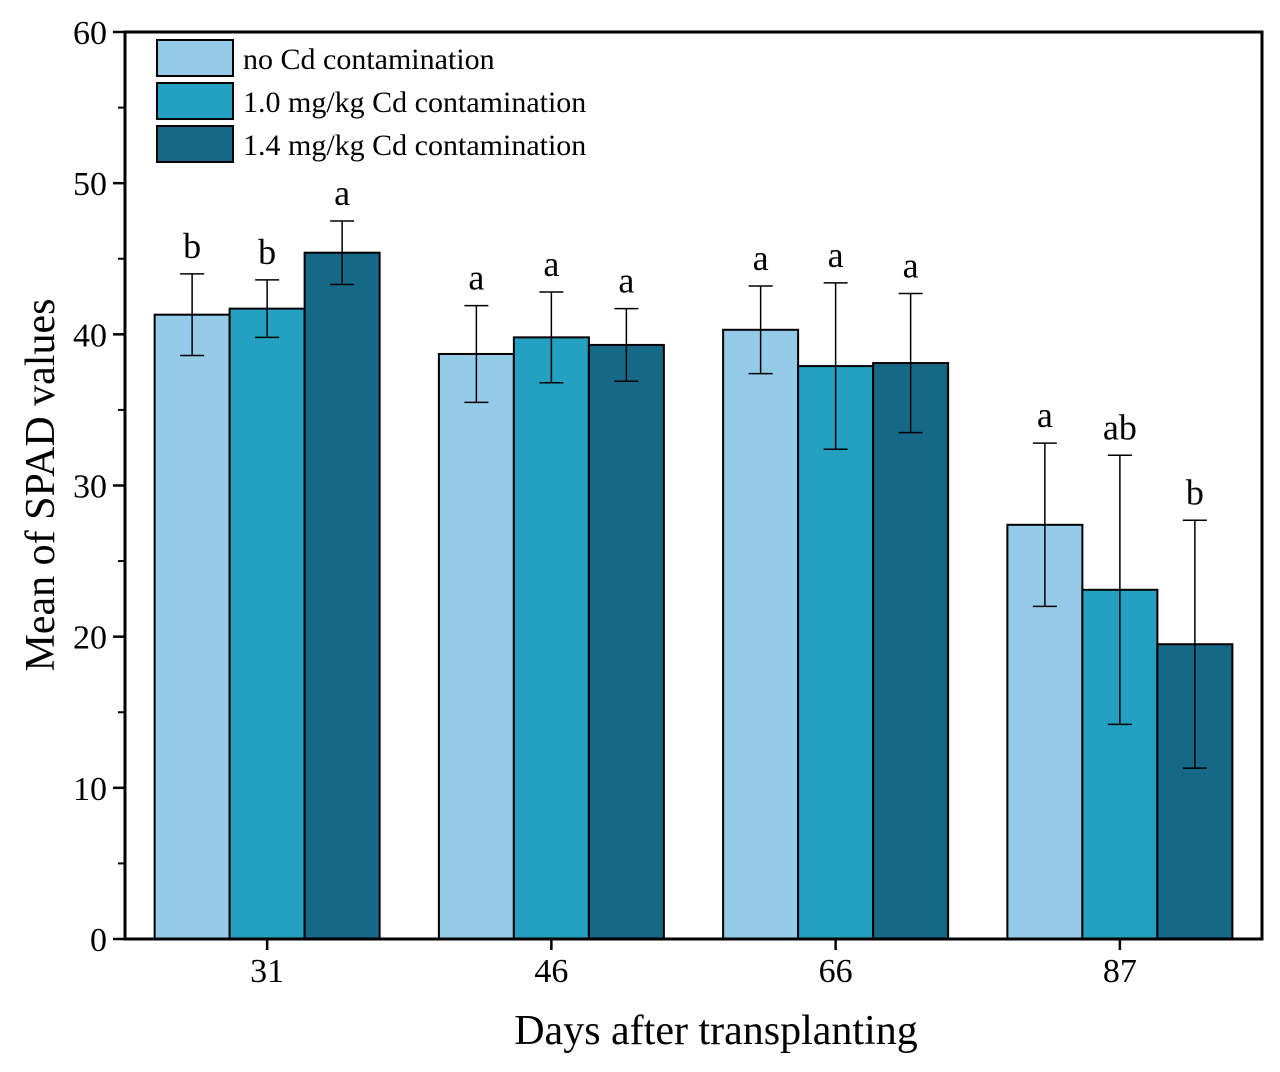 This screenshot has height=1072, width=1280. Describe the element at coordinates (693, 964) in the screenshot. I see `x-axis: 31 46 66 87` at that location.